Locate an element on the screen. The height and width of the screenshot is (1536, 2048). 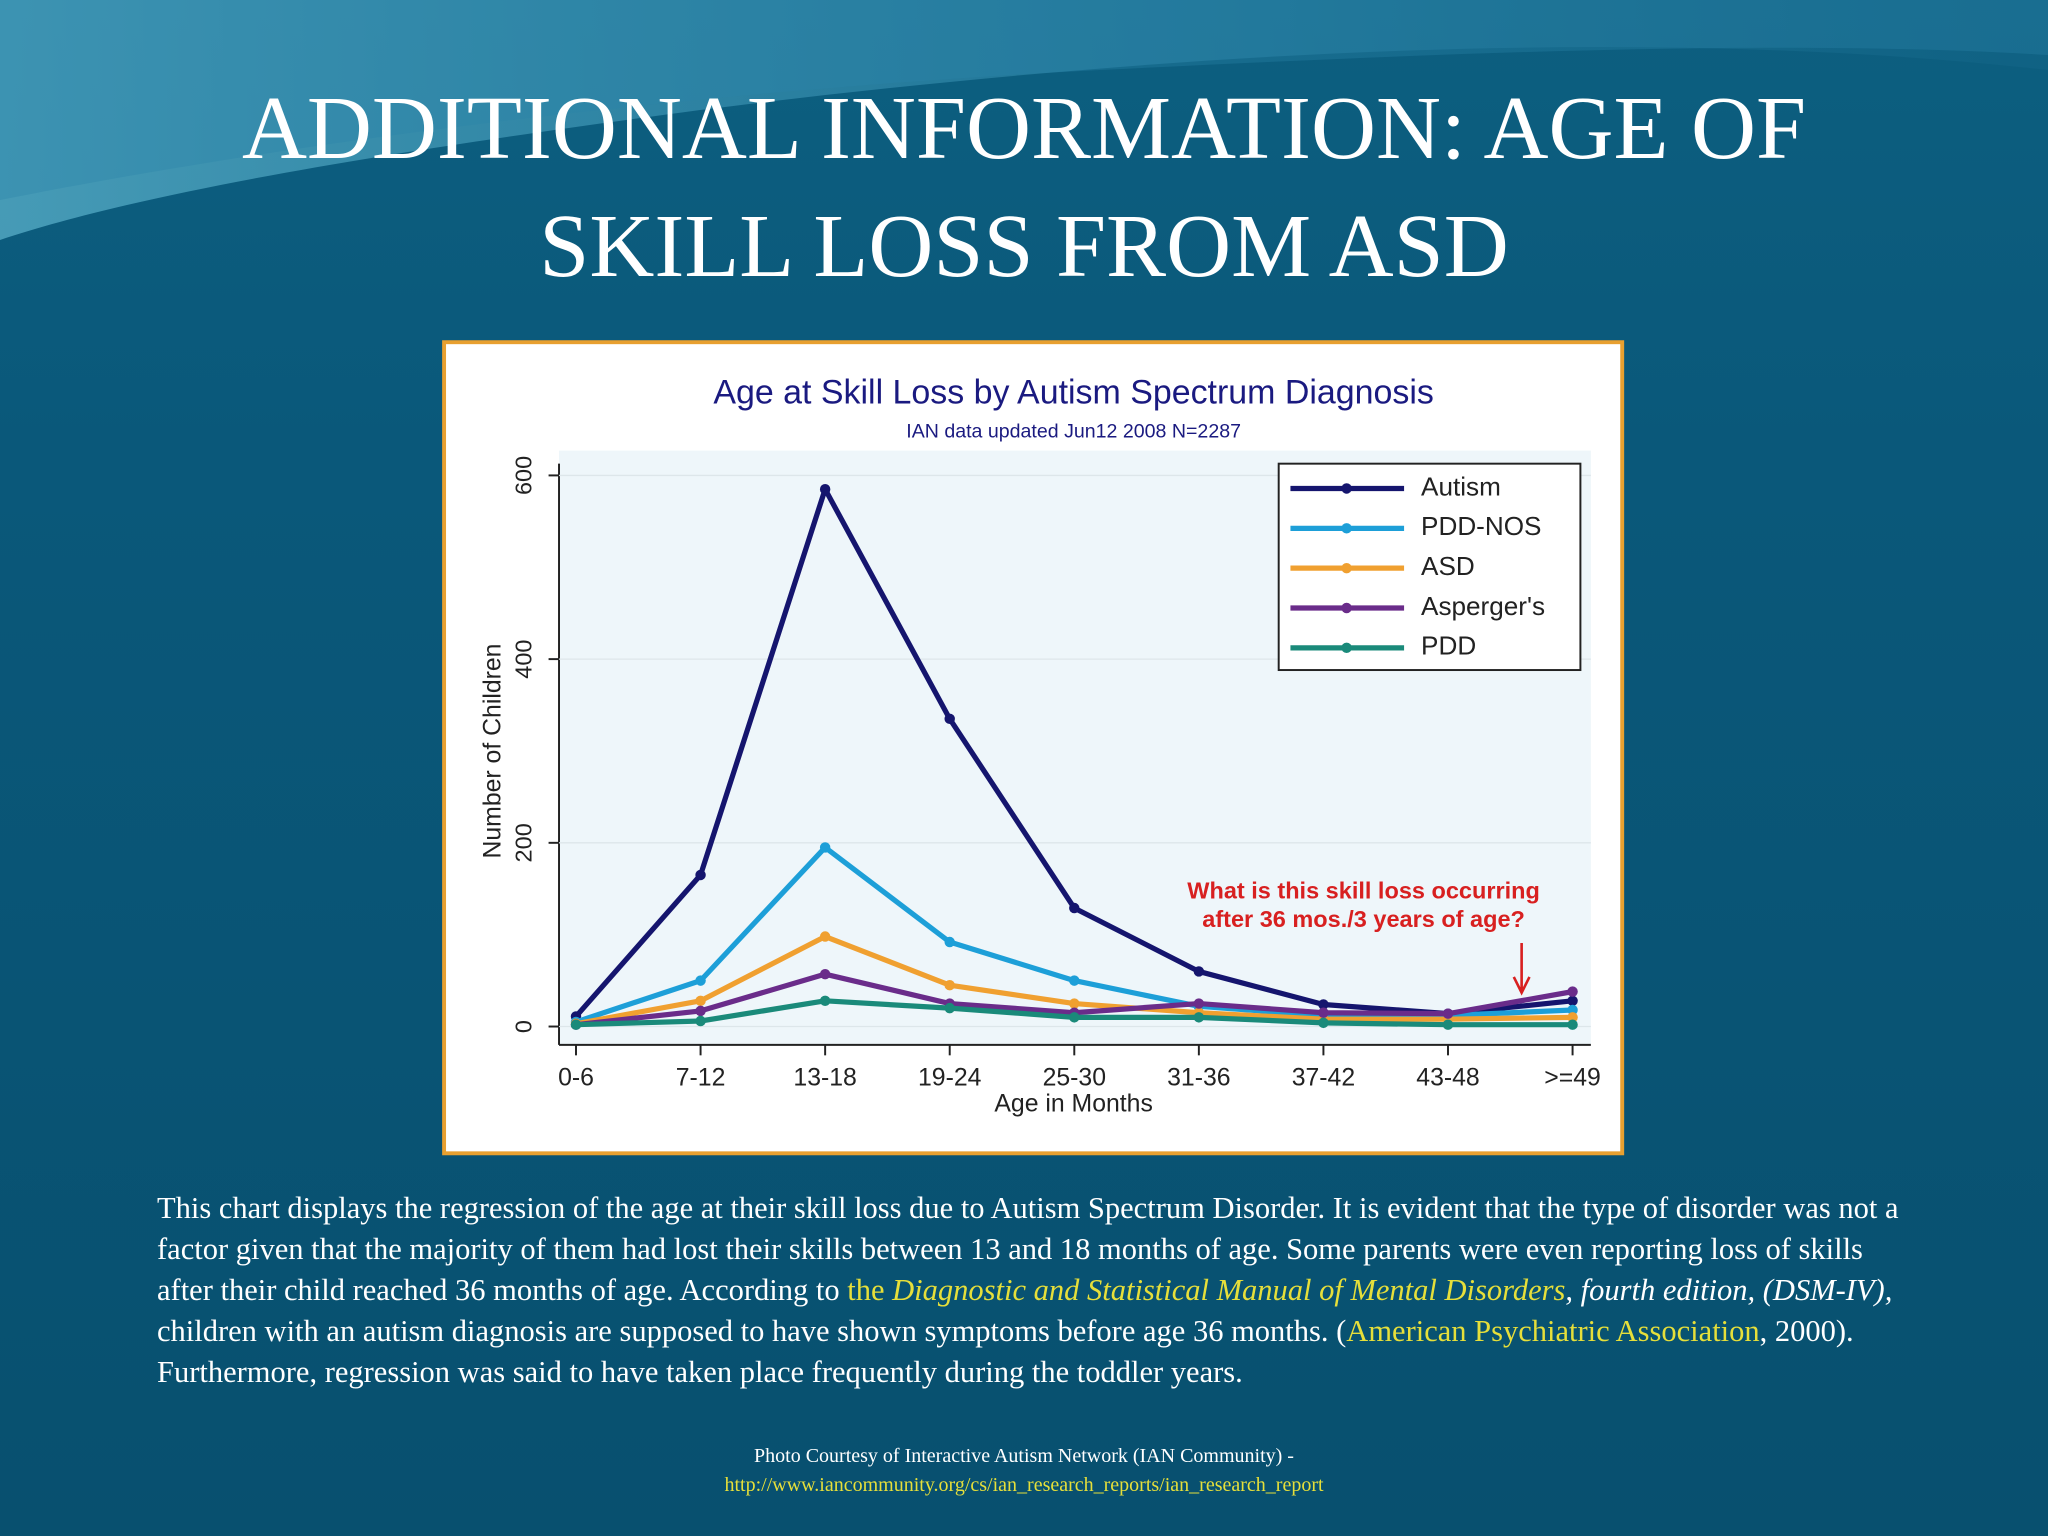
text: American Psychiatric Association is located at coordinates (1553, 1331).